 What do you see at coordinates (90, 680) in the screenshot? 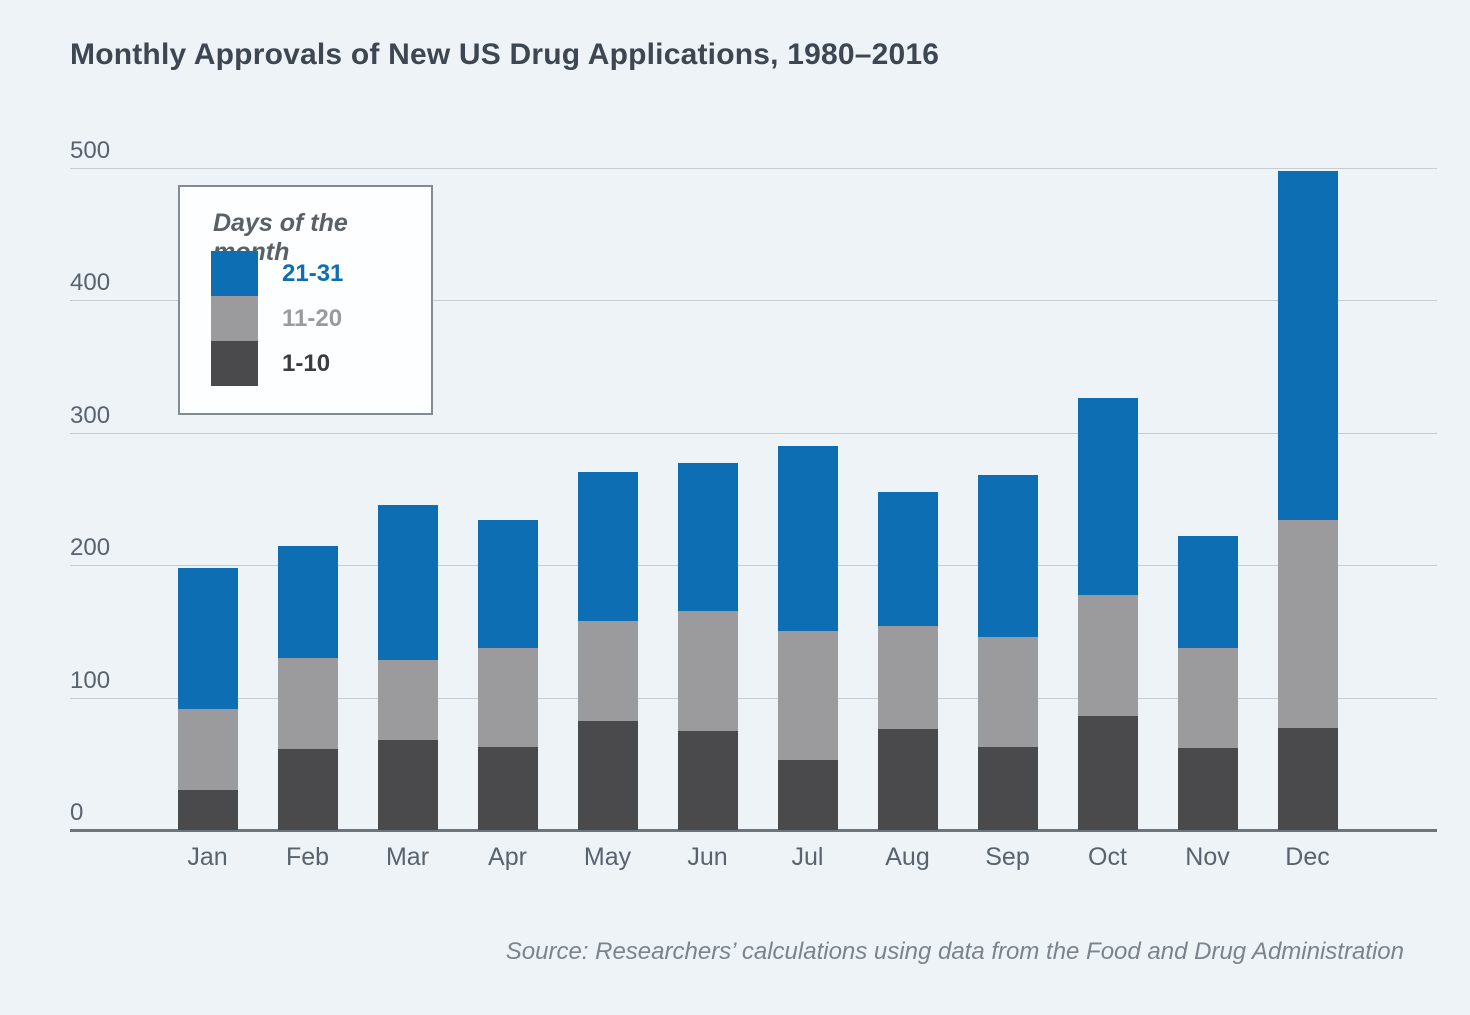
I see `y-tick-label-100: 100` at bounding box center [90, 680].